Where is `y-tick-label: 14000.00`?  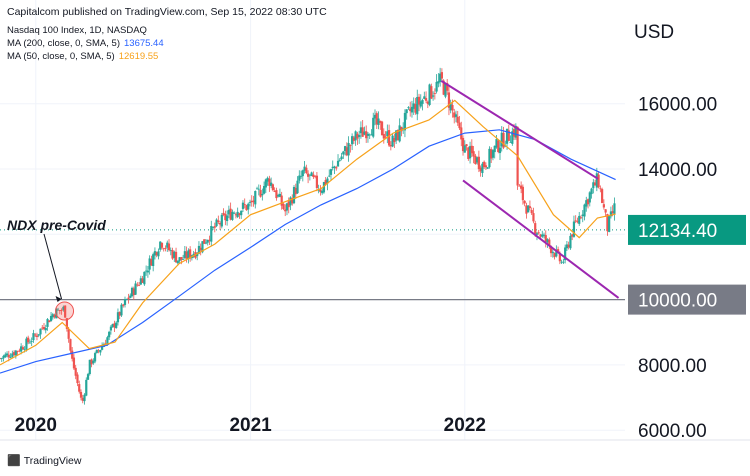 y-tick-label: 14000.00 is located at coordinates (677, 170).